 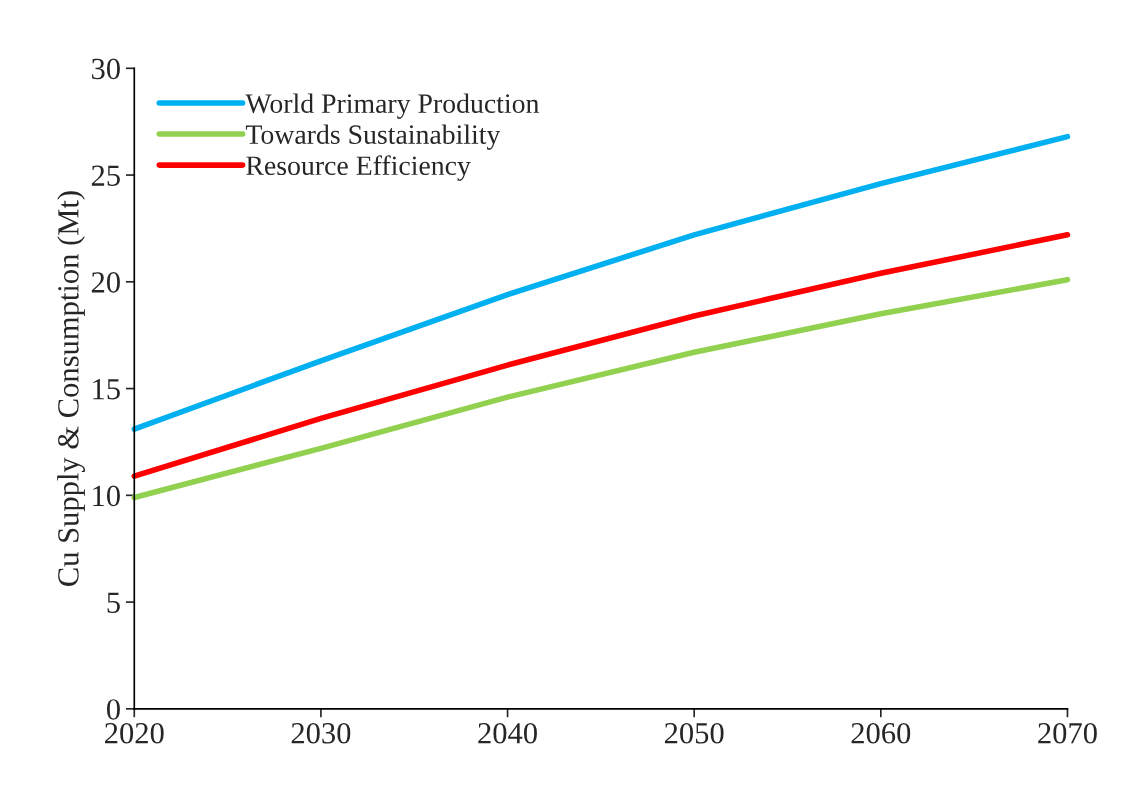 I want to click on x-tick-label: 2030, so click(x=321, y=733).